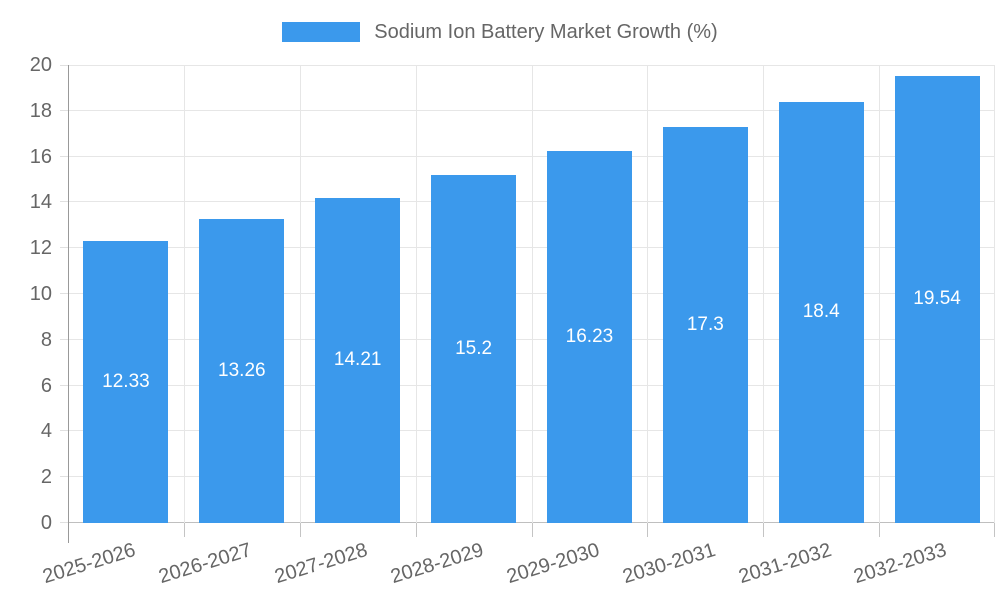 The image size is (1000, 600). I want to click on bar: 15.2, so click(474, 348).